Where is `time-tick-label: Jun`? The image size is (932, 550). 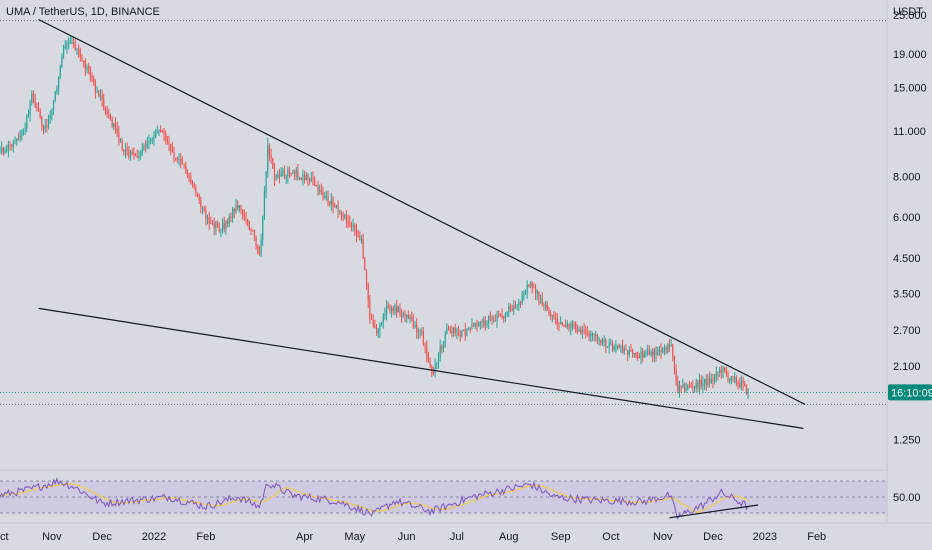 time-tick-label: Jun is located at coordinates (407, 537).